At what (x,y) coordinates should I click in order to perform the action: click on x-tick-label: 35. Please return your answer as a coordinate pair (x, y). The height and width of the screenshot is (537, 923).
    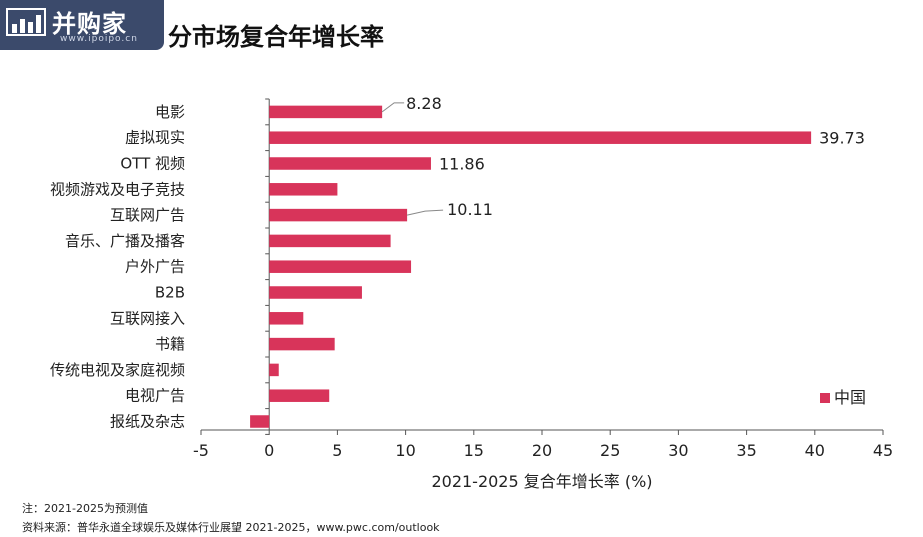
    Looking at the image, I should click on (746, 450).